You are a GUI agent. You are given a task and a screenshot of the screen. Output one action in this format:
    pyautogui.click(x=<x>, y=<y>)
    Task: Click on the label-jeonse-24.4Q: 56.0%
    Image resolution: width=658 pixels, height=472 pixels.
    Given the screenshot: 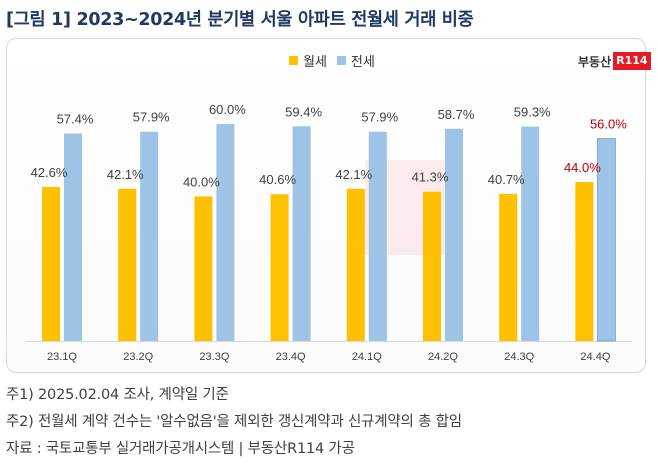 What is the action you would take?
    pyautogui.click(x=608, y=124)
    